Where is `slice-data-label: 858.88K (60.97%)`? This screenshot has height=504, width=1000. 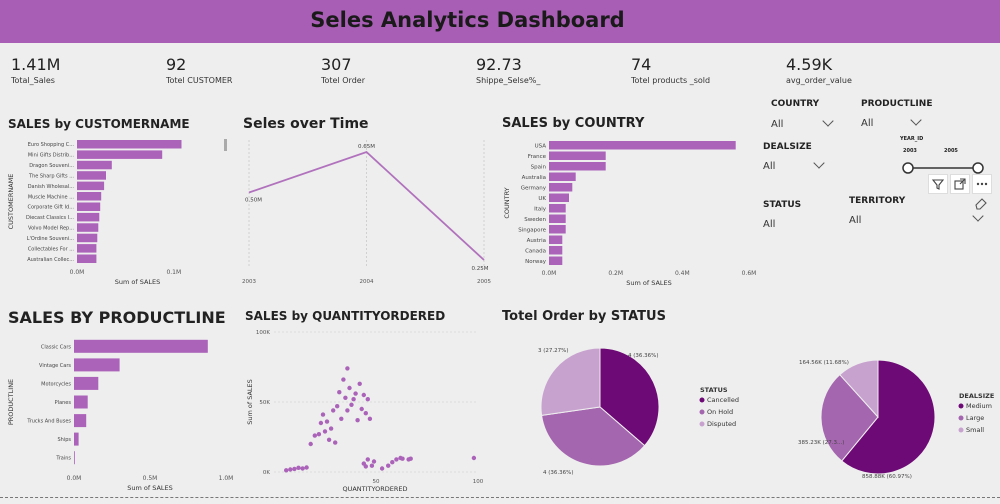 slice-data-label: 858.88K (60.97%) is located at coordinates (887, 477).